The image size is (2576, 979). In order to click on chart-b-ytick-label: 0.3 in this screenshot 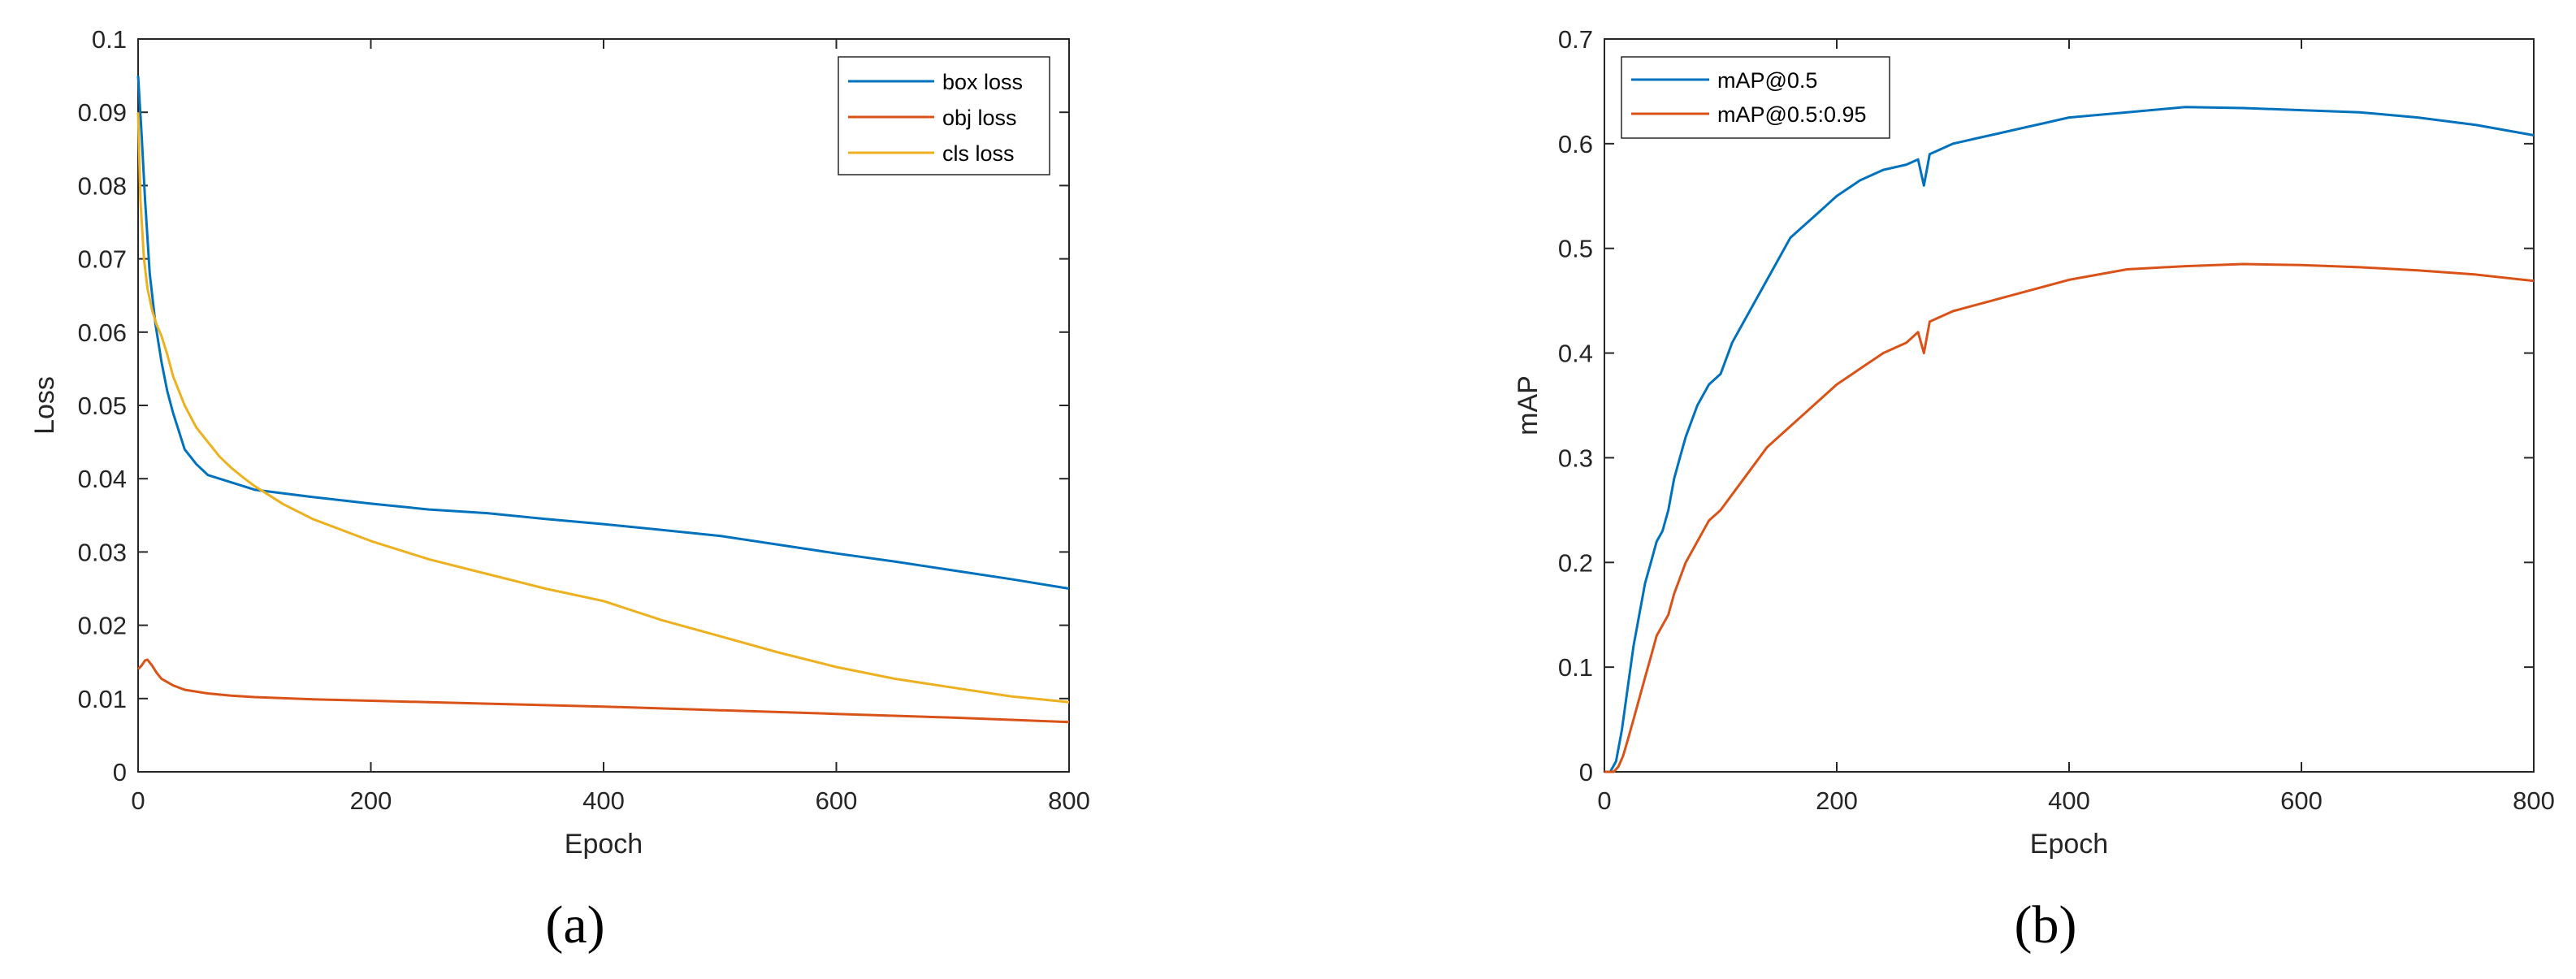, I will do `click(1575, 458)`.